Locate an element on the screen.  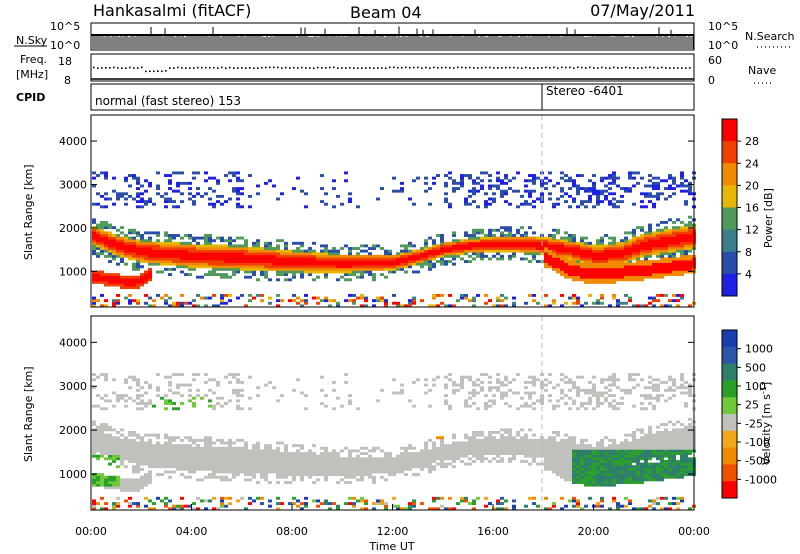
freq-dots is located at coordinates (392, 73).